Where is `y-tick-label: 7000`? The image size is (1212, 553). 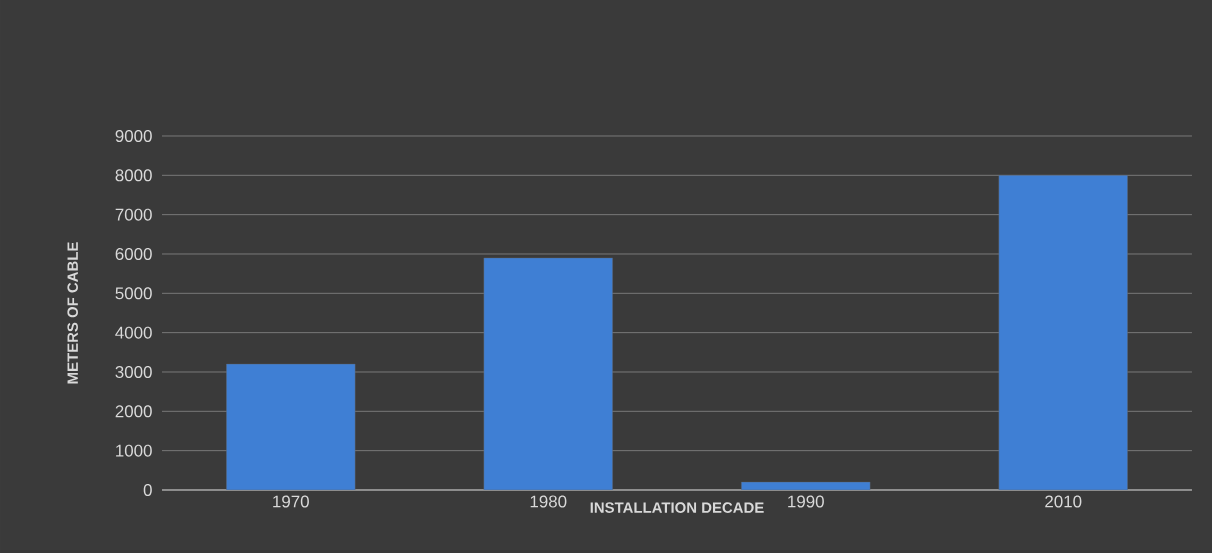 y-tick-label: 7000 is located at coordinates (133, 214).